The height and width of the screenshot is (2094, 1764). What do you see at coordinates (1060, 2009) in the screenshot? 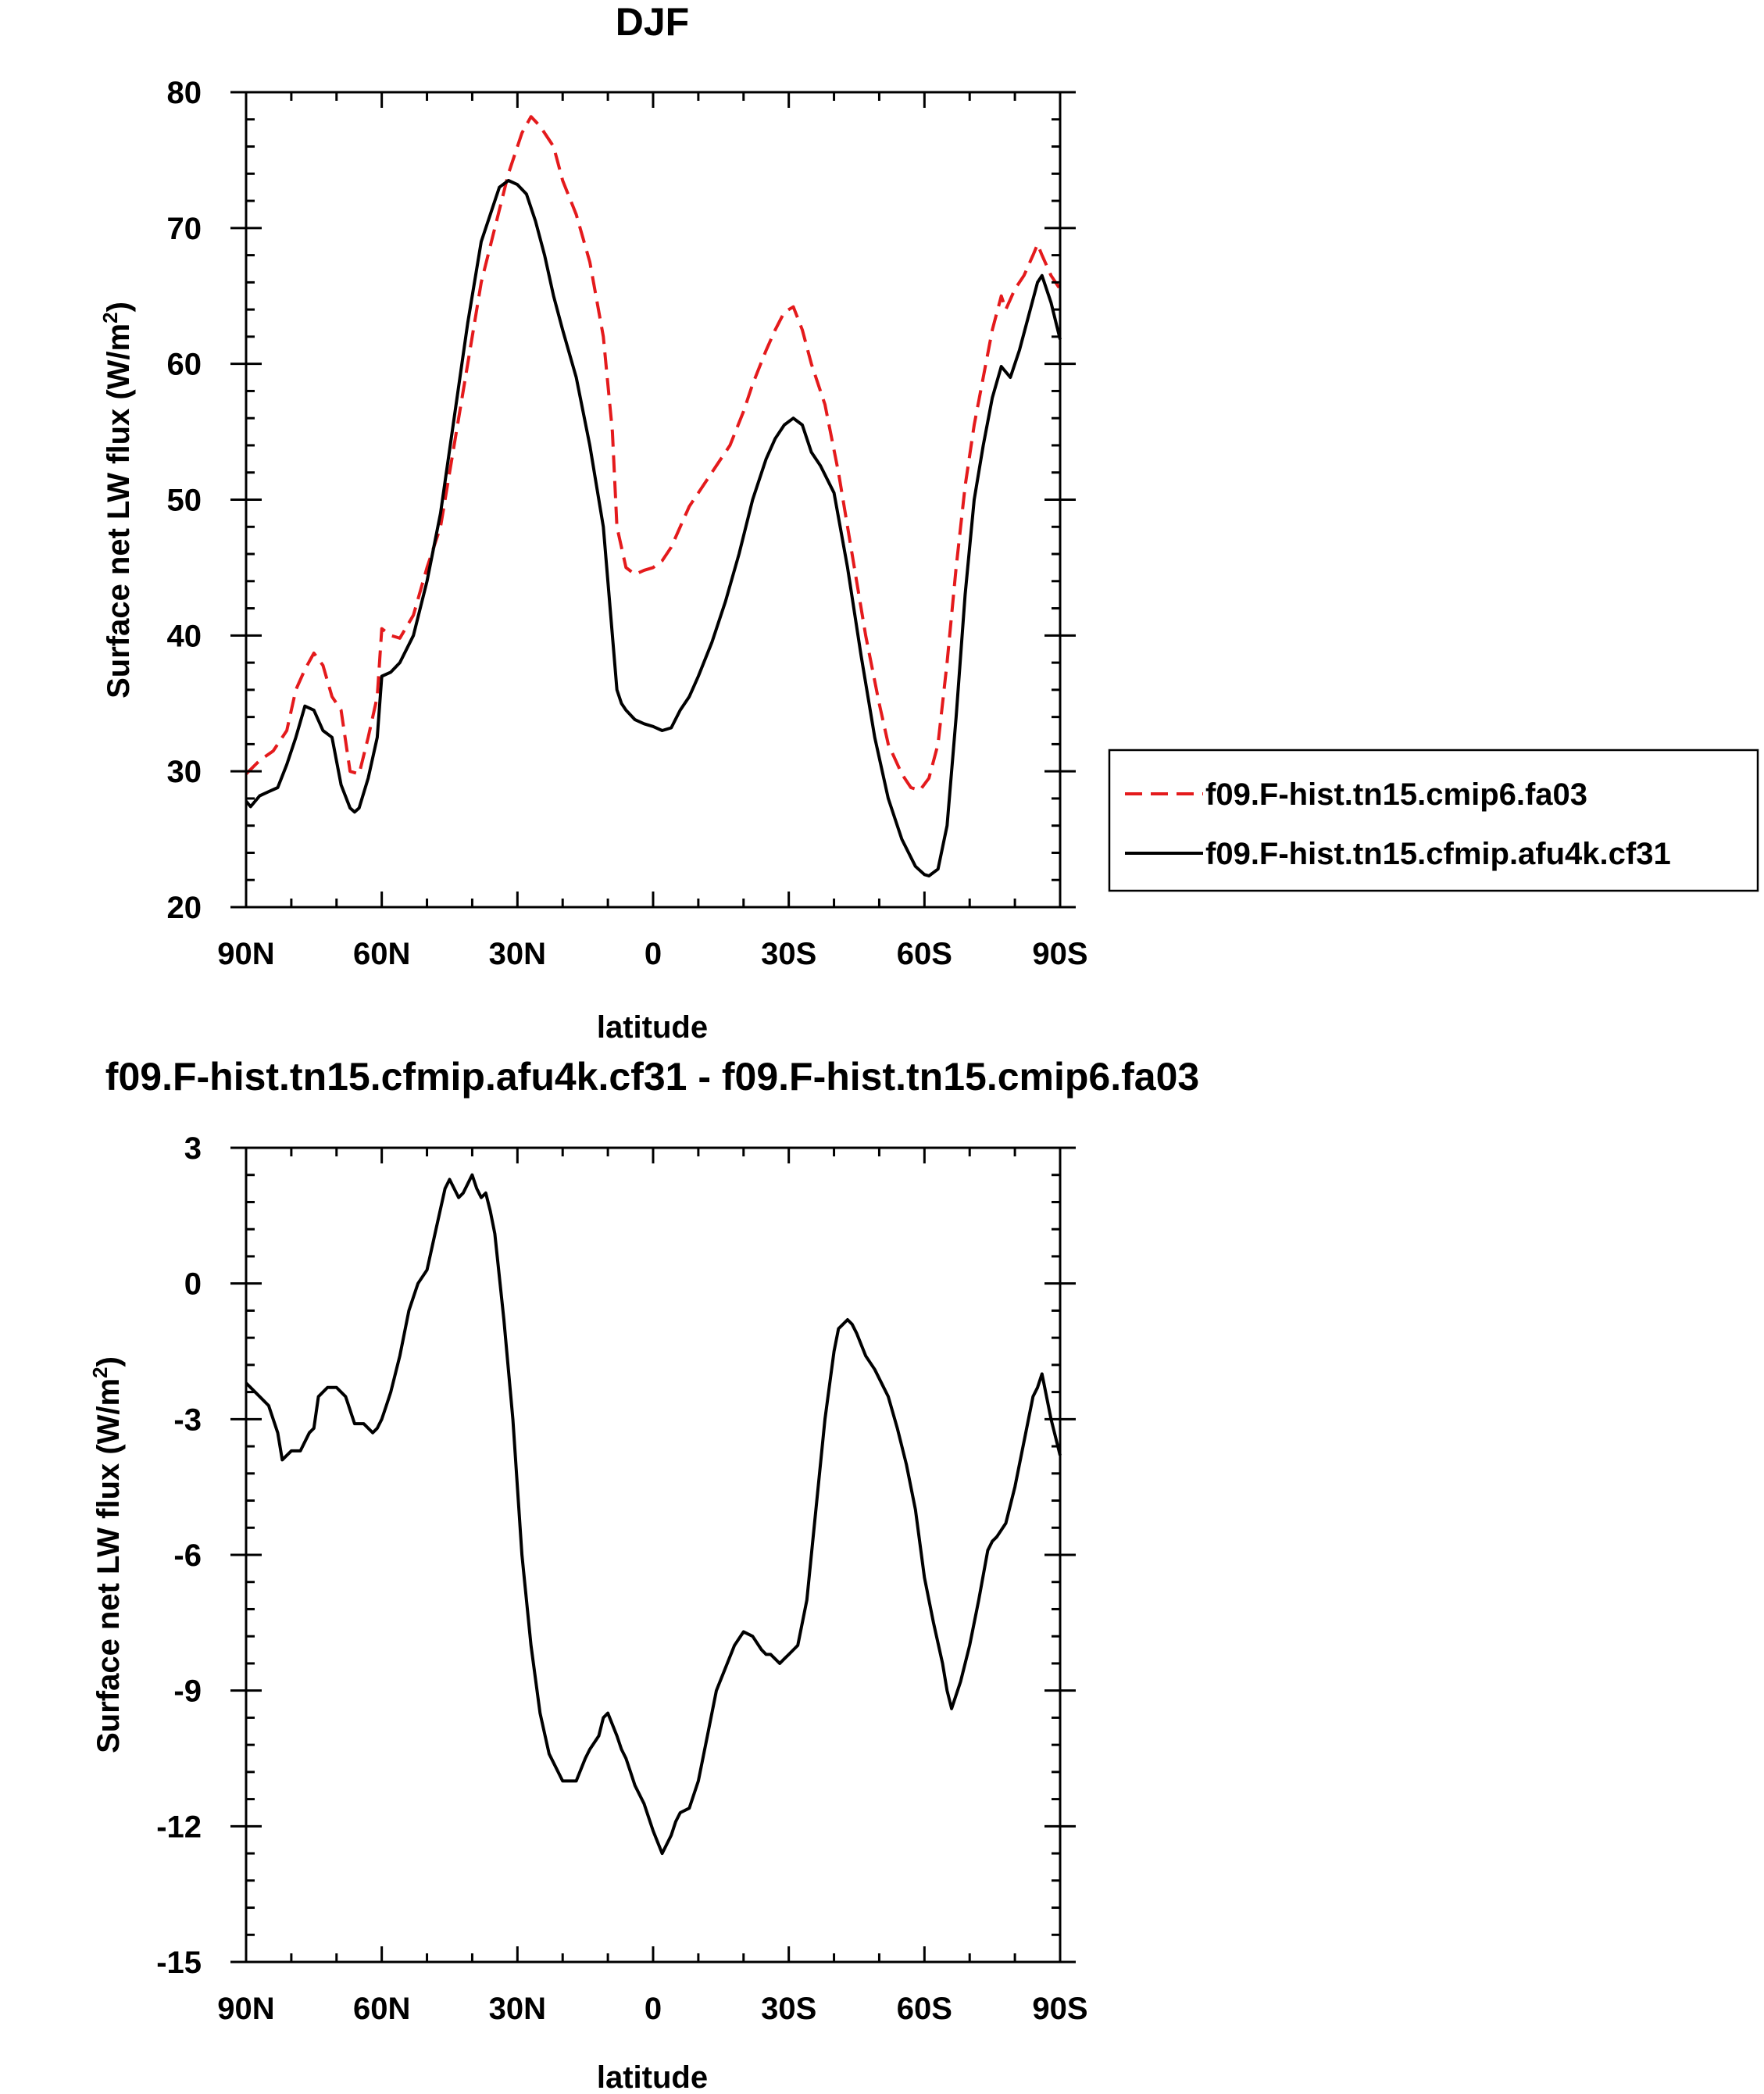
I see `bottom-x-tick-label: 90S` at bounding box center [1060, 2009].